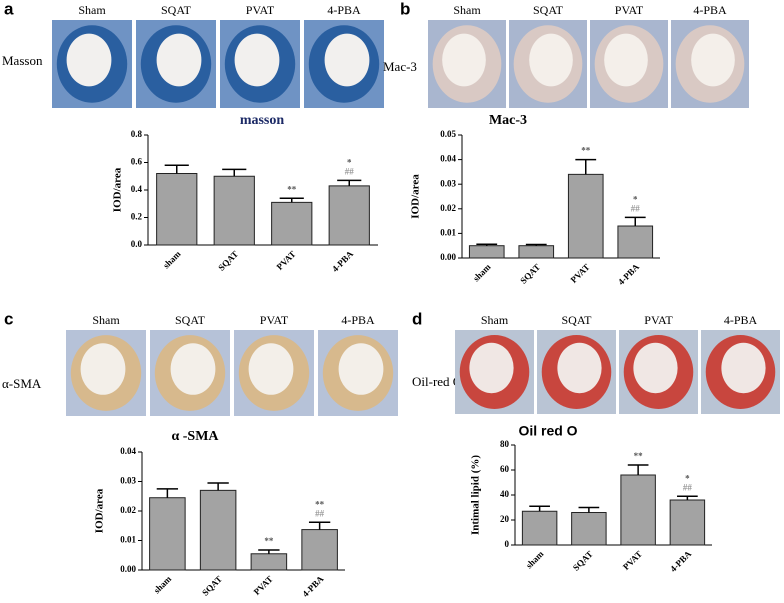 This screenshot has width=784, height=603. Describe the element at coordinates (137, 134) in the screenshot. I see `y-tick-label: 0.8` at that location.